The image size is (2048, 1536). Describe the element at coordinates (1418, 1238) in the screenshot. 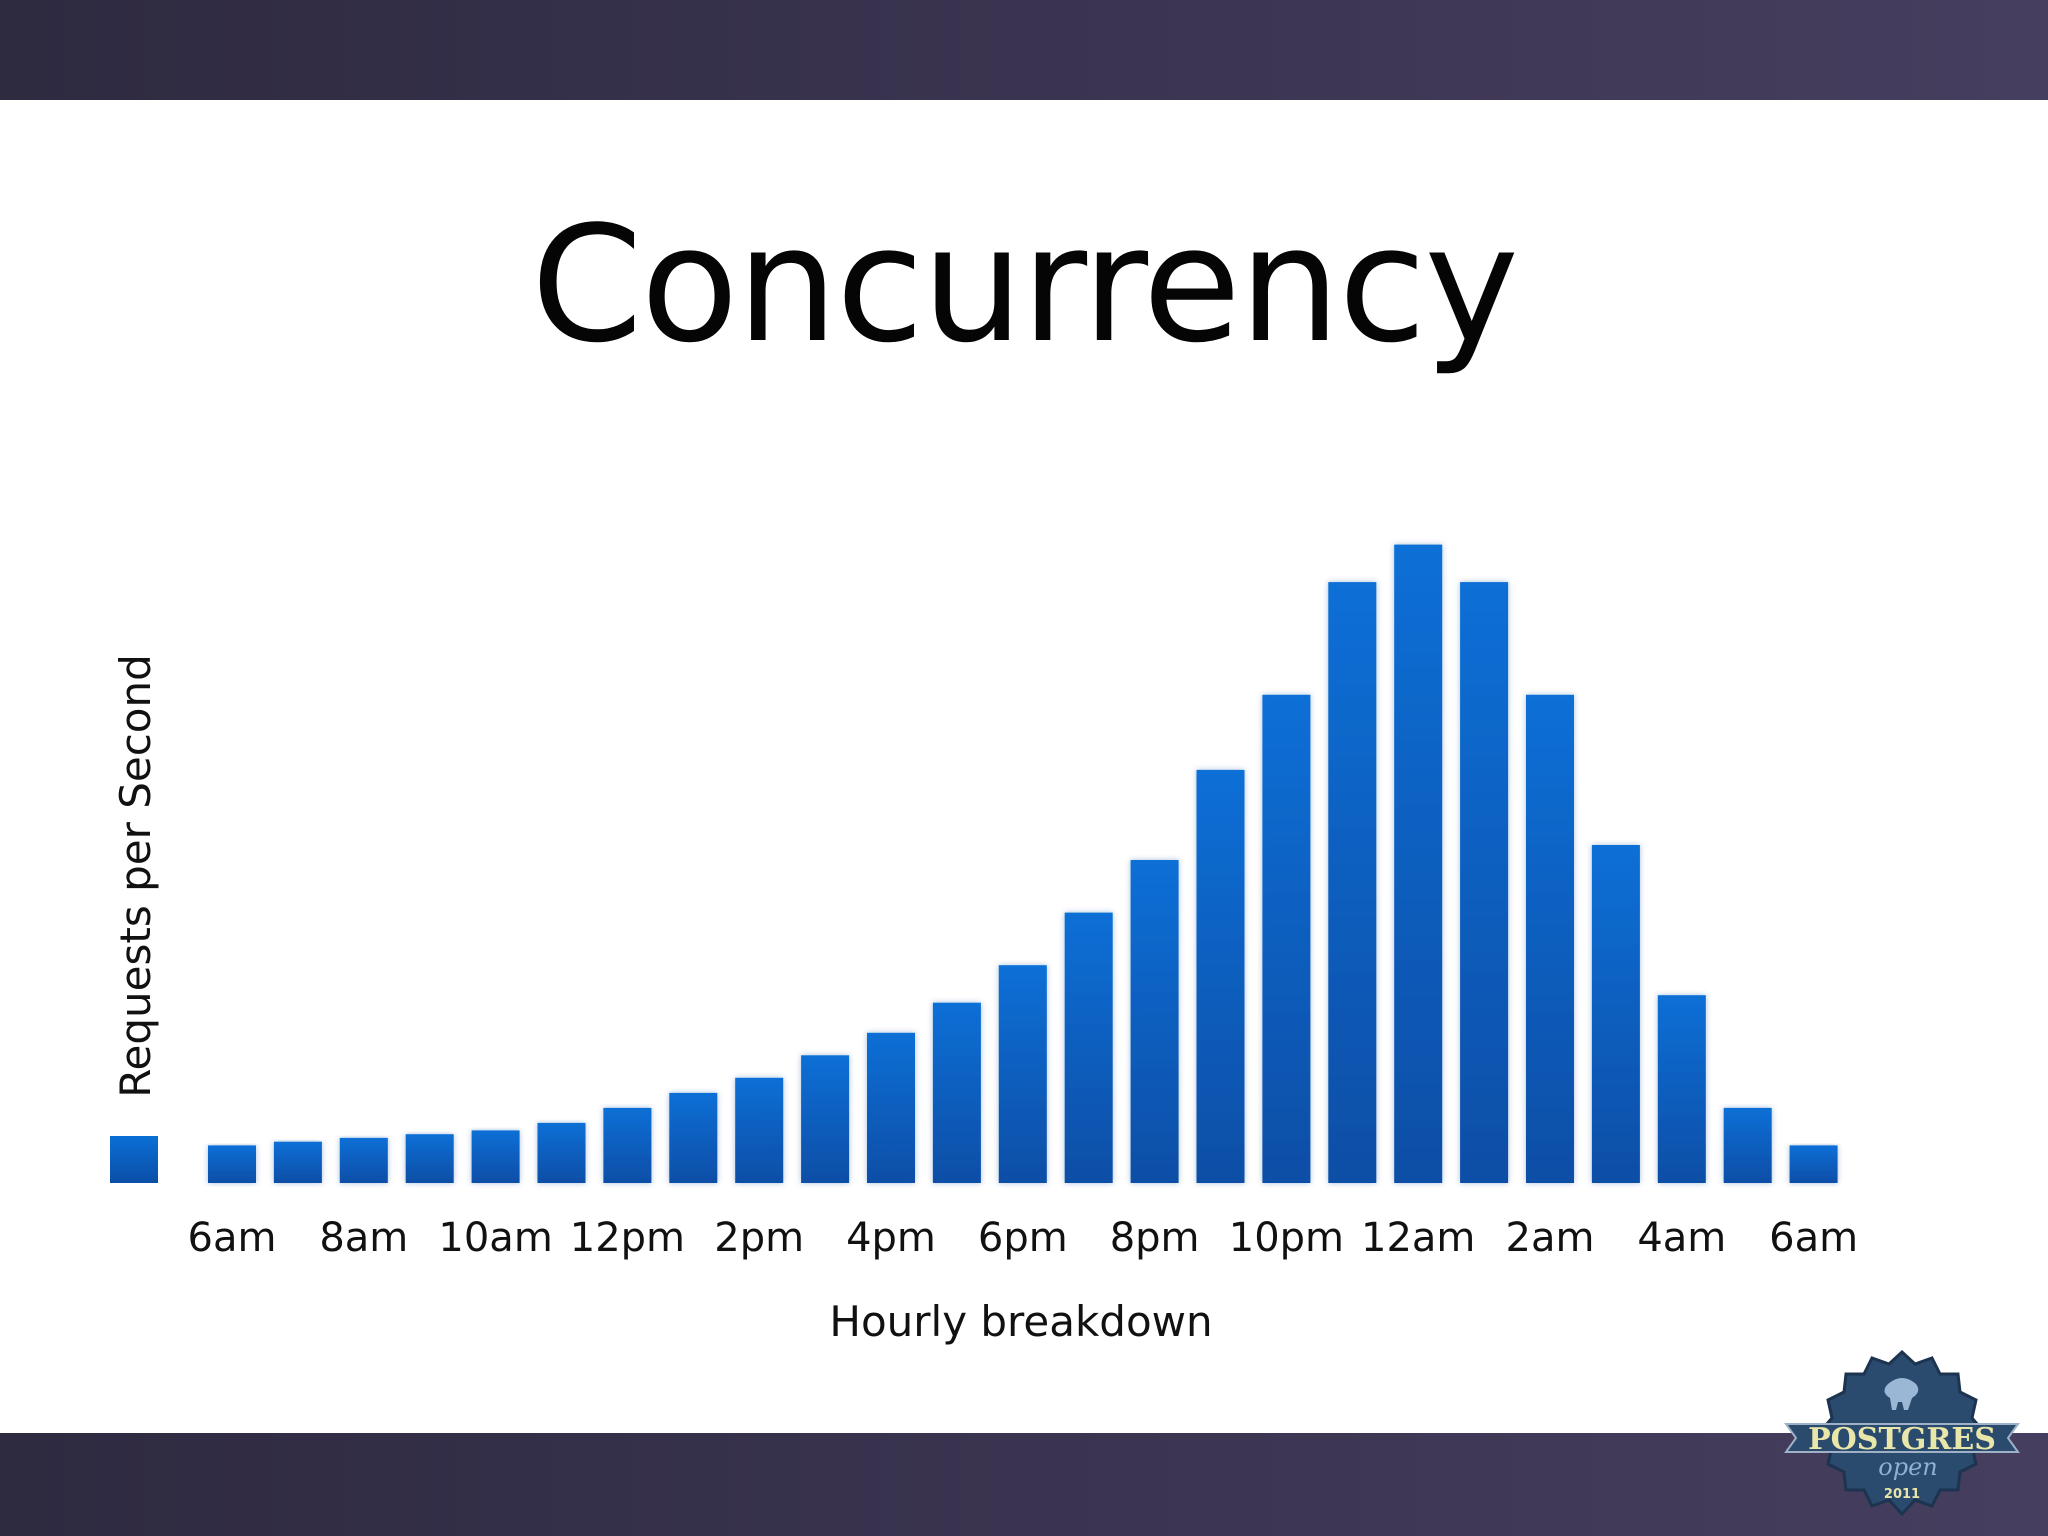

I see `x-tick-label-9: 12am` at that location.